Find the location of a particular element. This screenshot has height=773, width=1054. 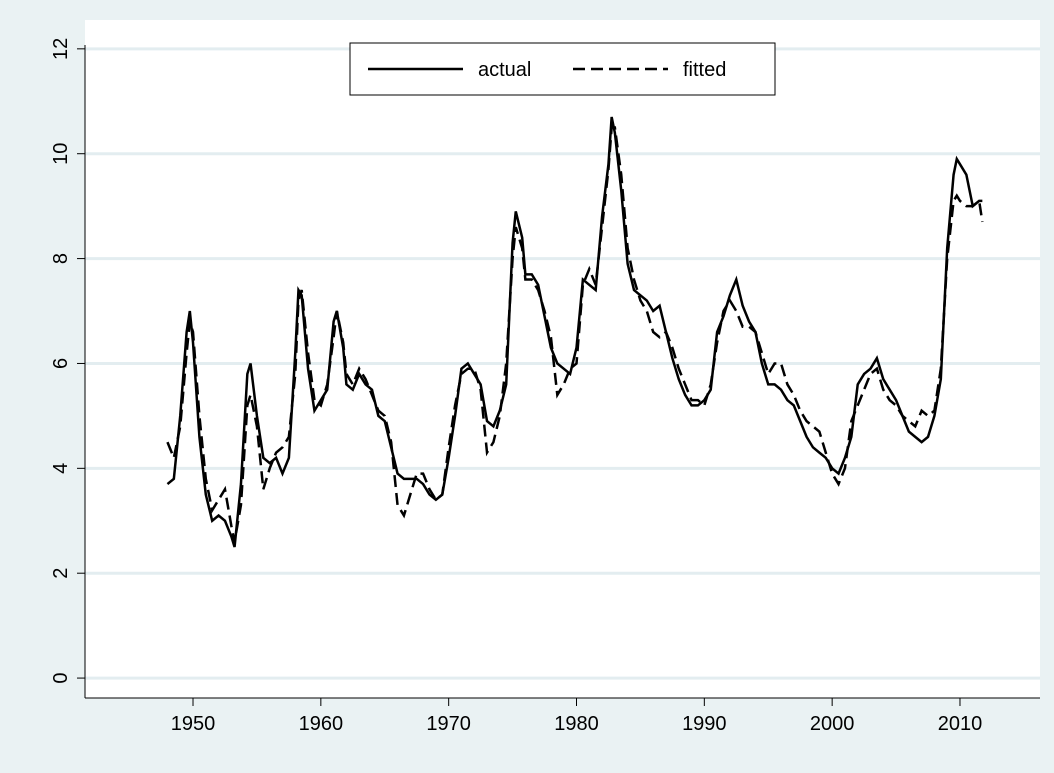

x-tick-label: 2000 is located at coordinates (832, 724).